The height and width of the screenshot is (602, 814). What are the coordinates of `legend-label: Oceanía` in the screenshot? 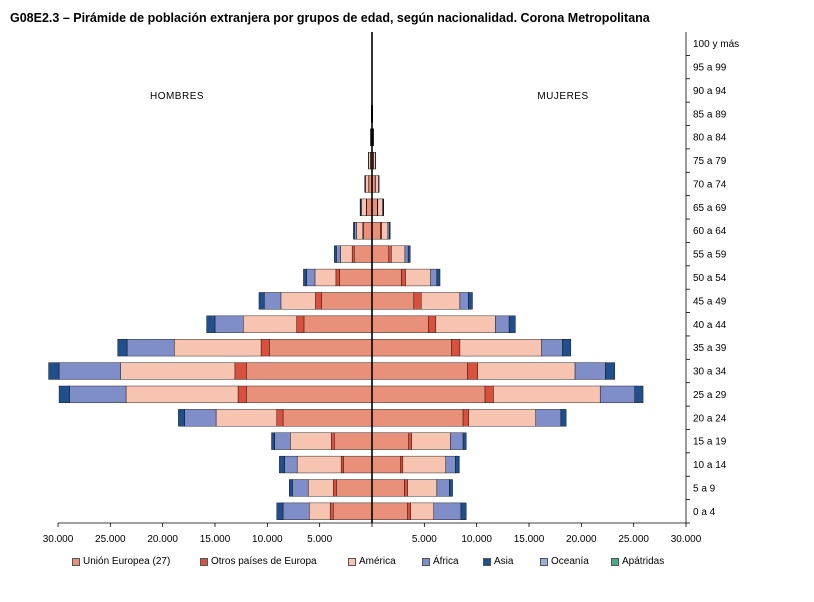 It's located at (570, 561).